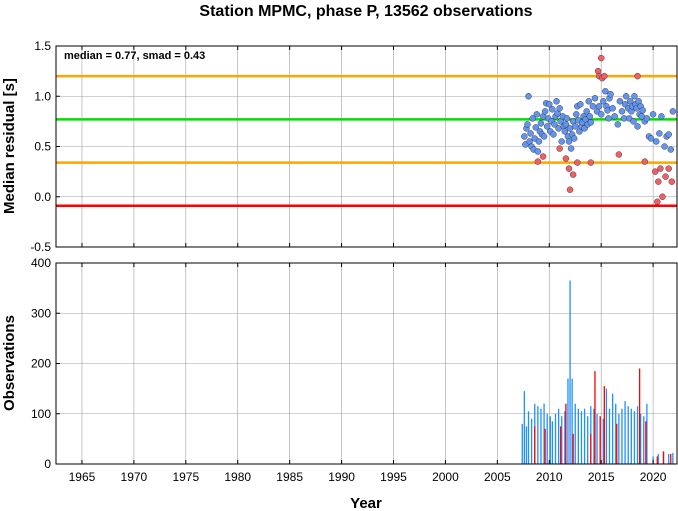 The width and height of the screenshot is (678, 511). What do you see at coordinates (134, 477) in the screenshot?
I see `x-tick-label: 1970` at bounding box center [134, 477].